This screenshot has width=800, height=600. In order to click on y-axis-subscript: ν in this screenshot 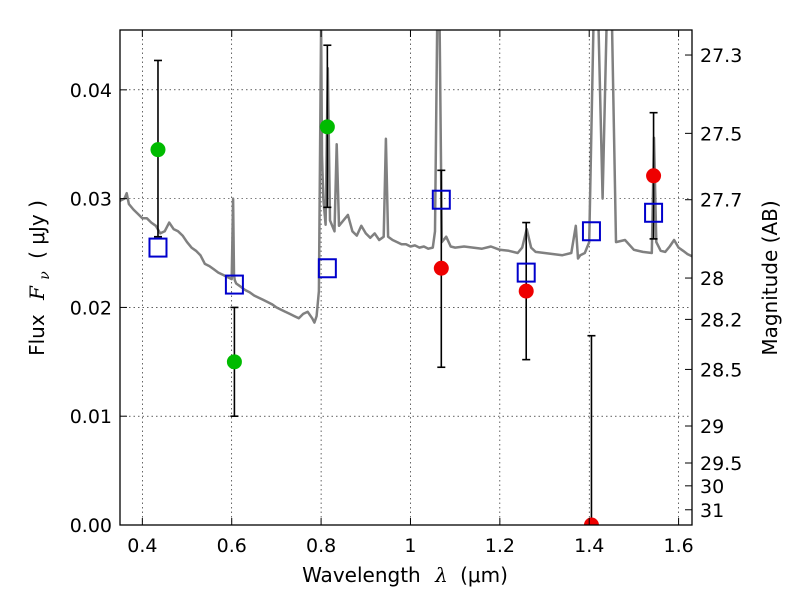, I will do `click(45, 275)`.